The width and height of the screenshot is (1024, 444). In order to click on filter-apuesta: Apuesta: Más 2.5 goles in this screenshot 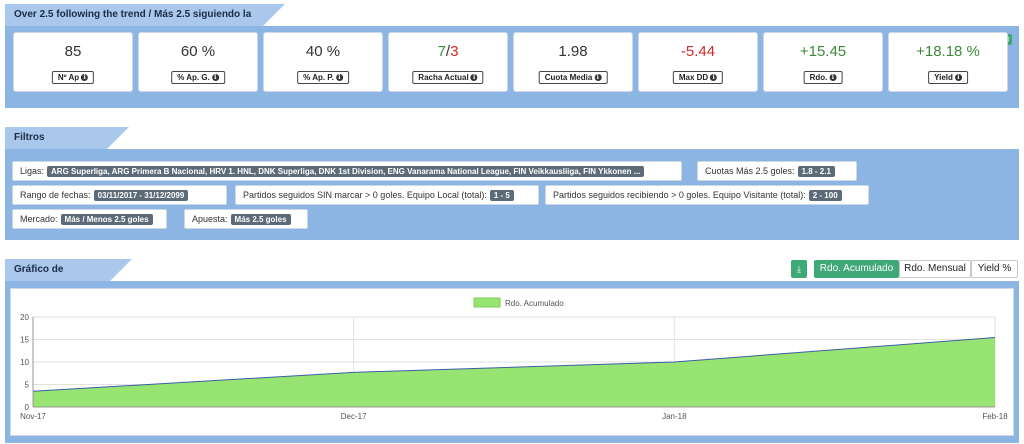, I will do `click(246, 219)`.